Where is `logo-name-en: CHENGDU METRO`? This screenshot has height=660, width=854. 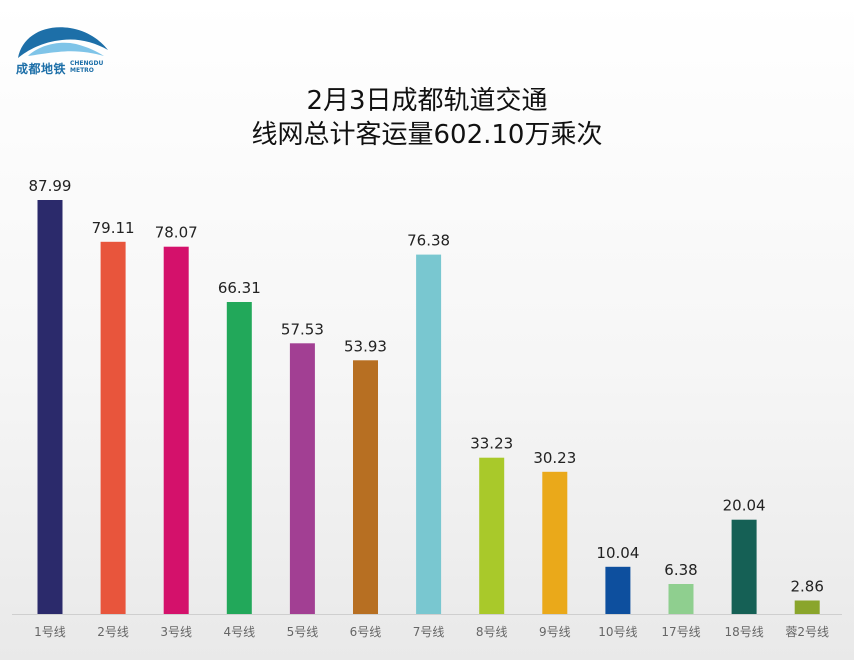
logo-name-en: CHENGDU METRO is located at coordinates (95, 67).